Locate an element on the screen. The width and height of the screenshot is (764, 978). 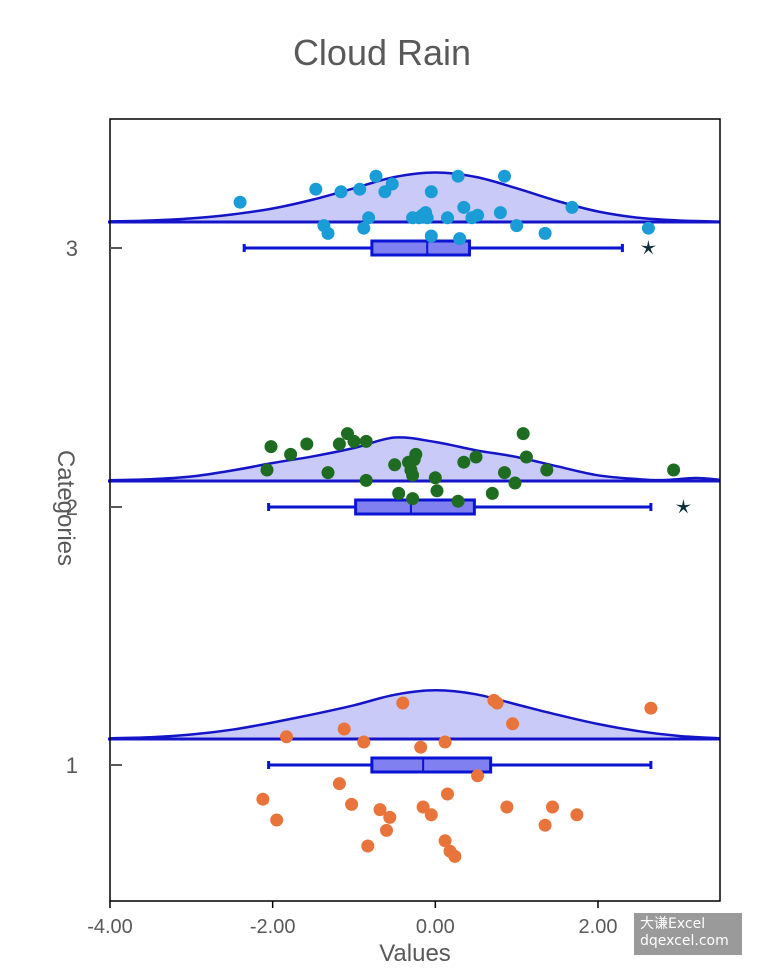
cloud-1-outline is located at coordinates (415, 714).